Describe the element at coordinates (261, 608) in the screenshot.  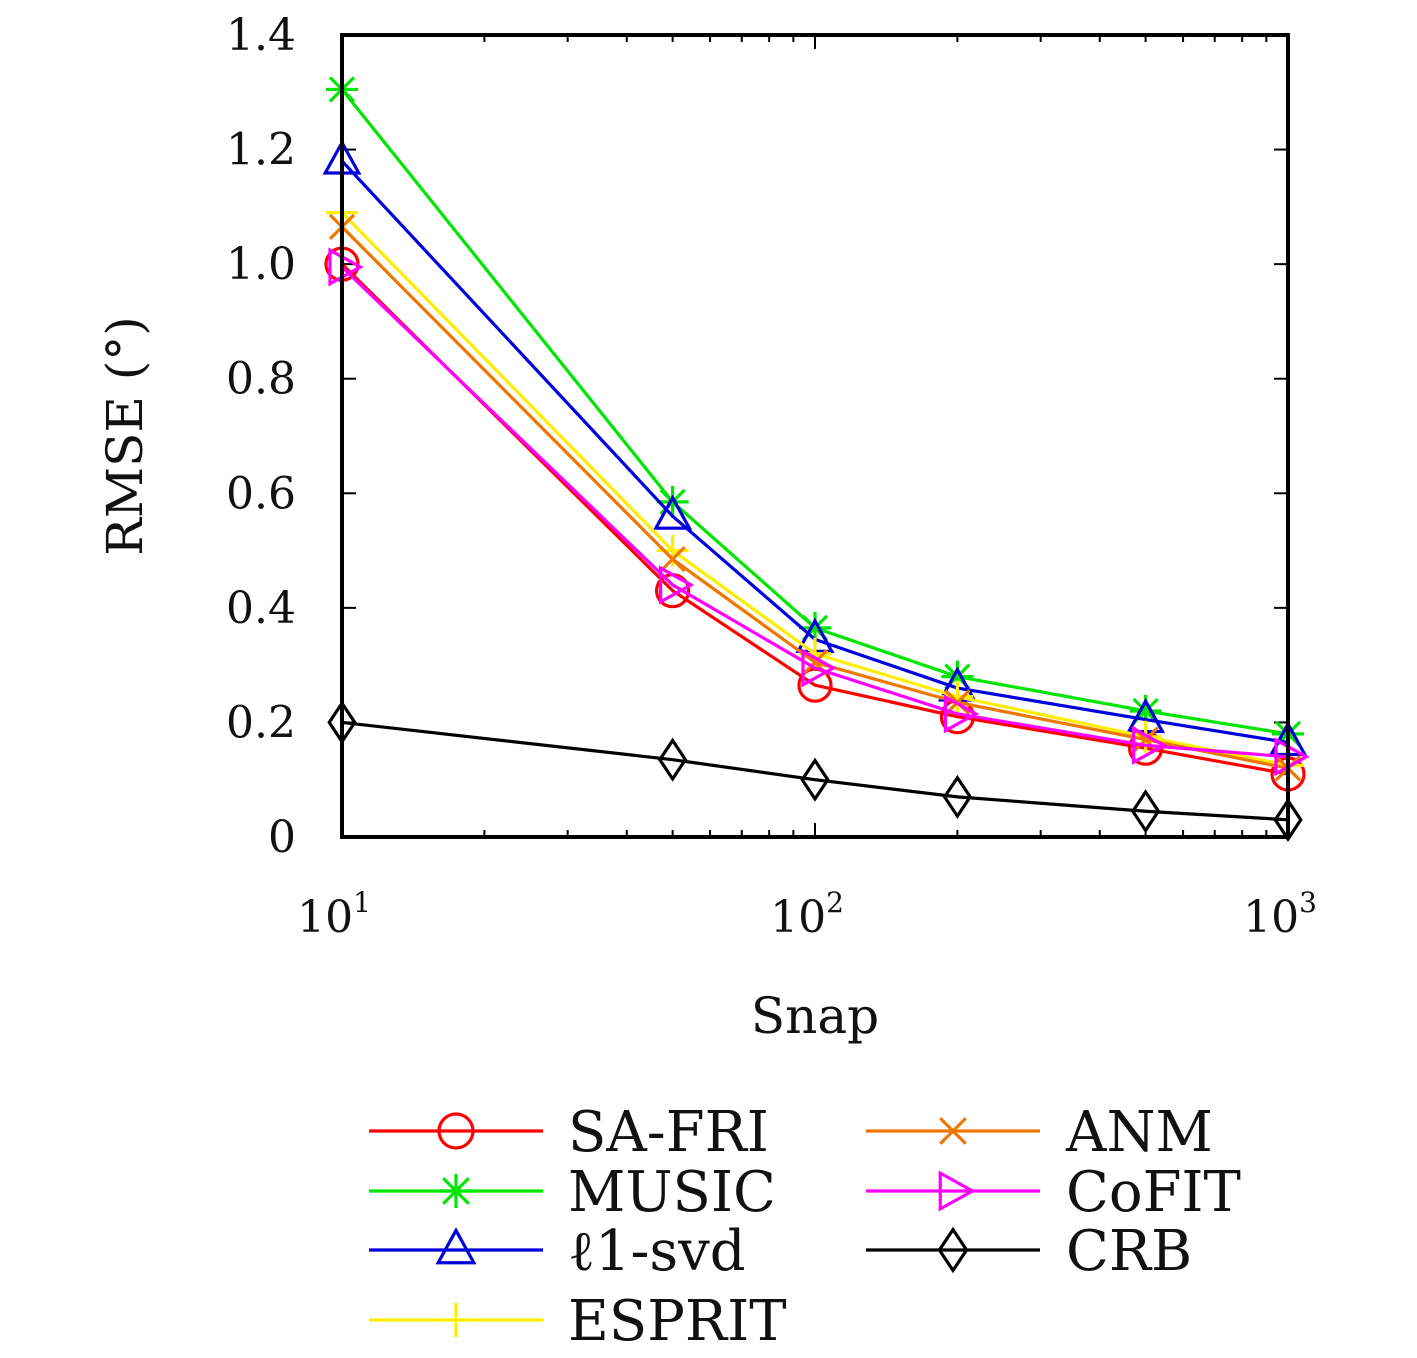
I see `y-tick-label: 0.4` at that location.